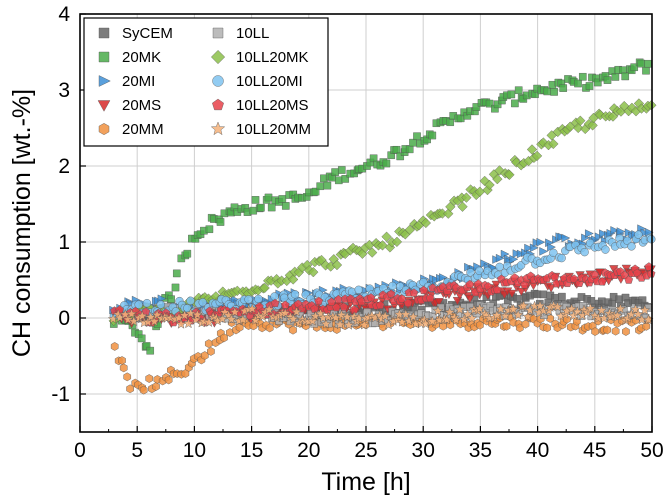 Image resolution: width=666 pixels, height=500 pixels. Describe the element at coordinates (22, 223) in the screenshot. I see `y-axis-title: CH consumption [wt.-%]` at that location.